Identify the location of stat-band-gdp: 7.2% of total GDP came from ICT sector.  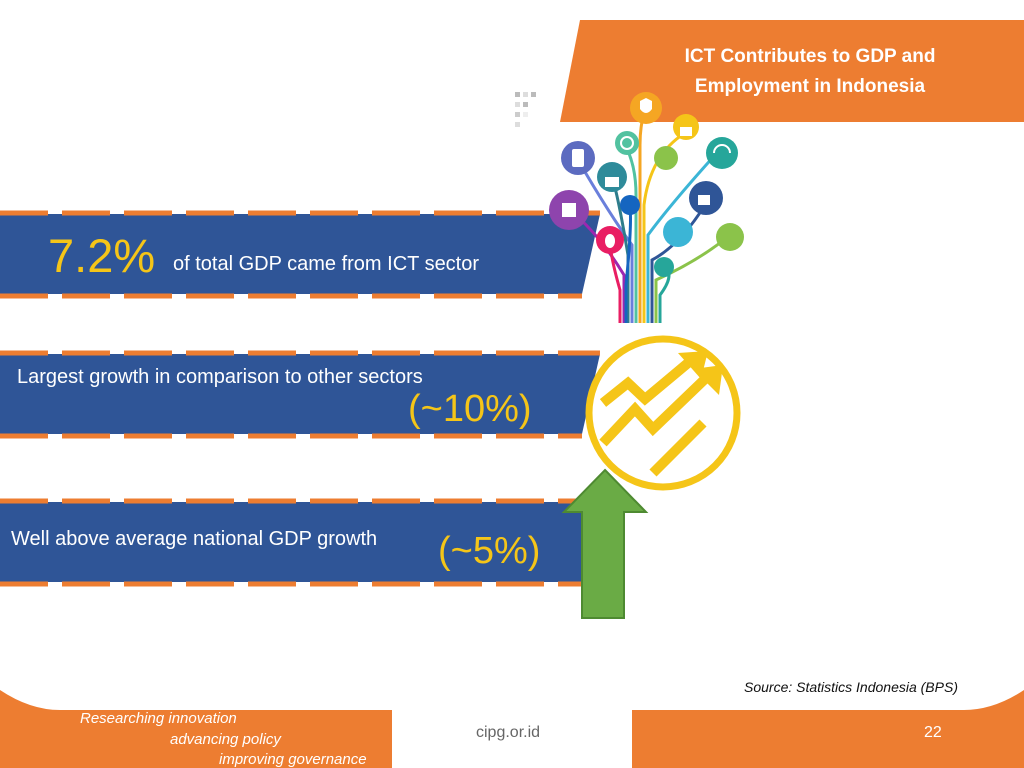
(300, 254).